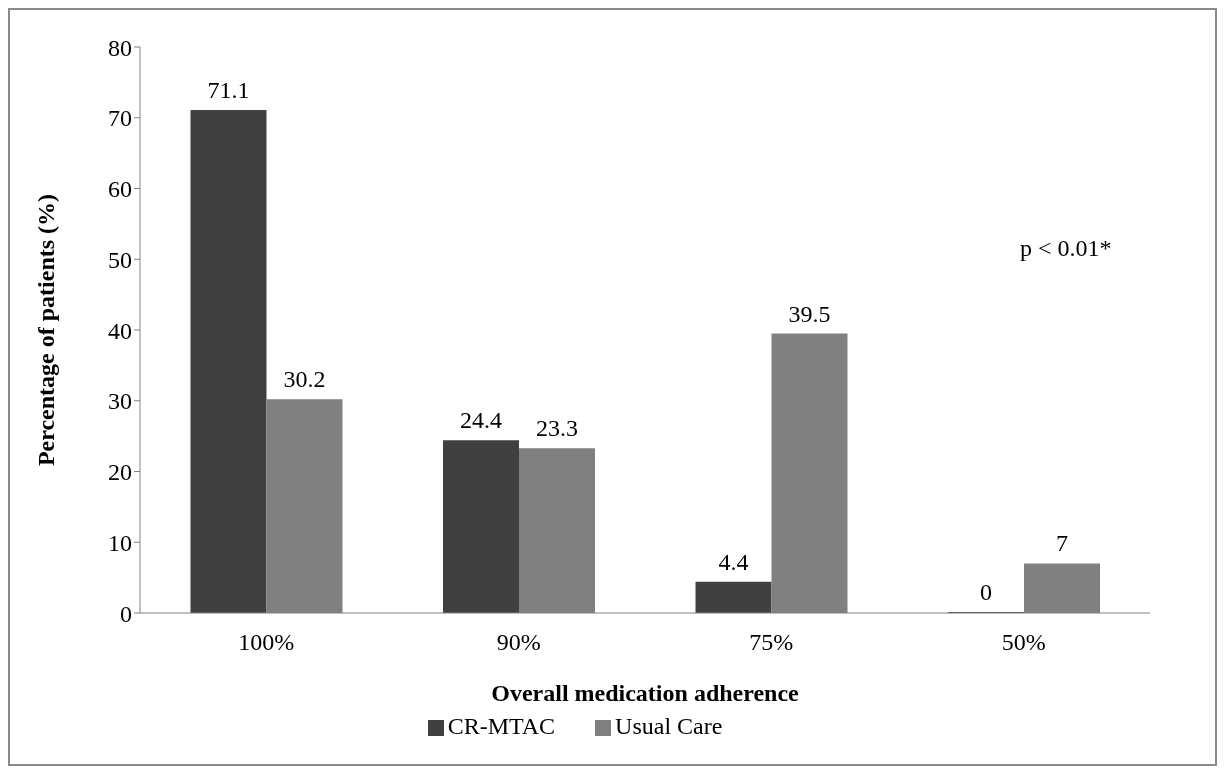 Image resolution: width=1225 pixels, height=774 pixels. I want to click on data-label: 0, so click(986, 592).